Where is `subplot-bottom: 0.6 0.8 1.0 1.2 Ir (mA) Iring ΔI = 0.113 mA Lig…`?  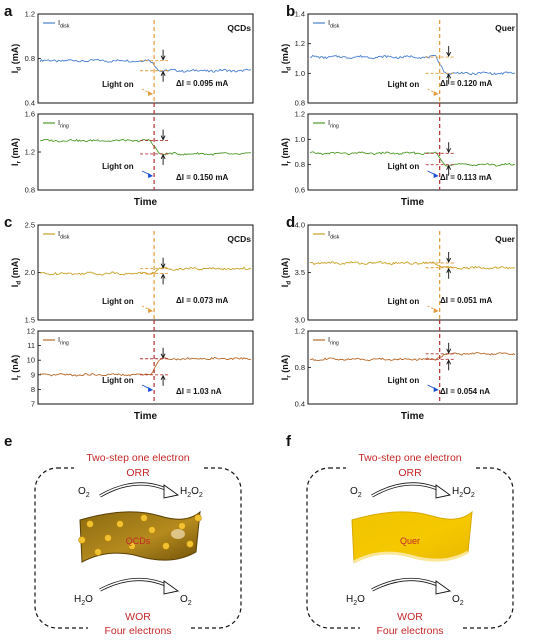
subplot-bottom: 0.6 0.8 1.0 1.2 Ir (mA) Iring ΔI = 0.113 mA Lig… is located at coordinates (399, 152).